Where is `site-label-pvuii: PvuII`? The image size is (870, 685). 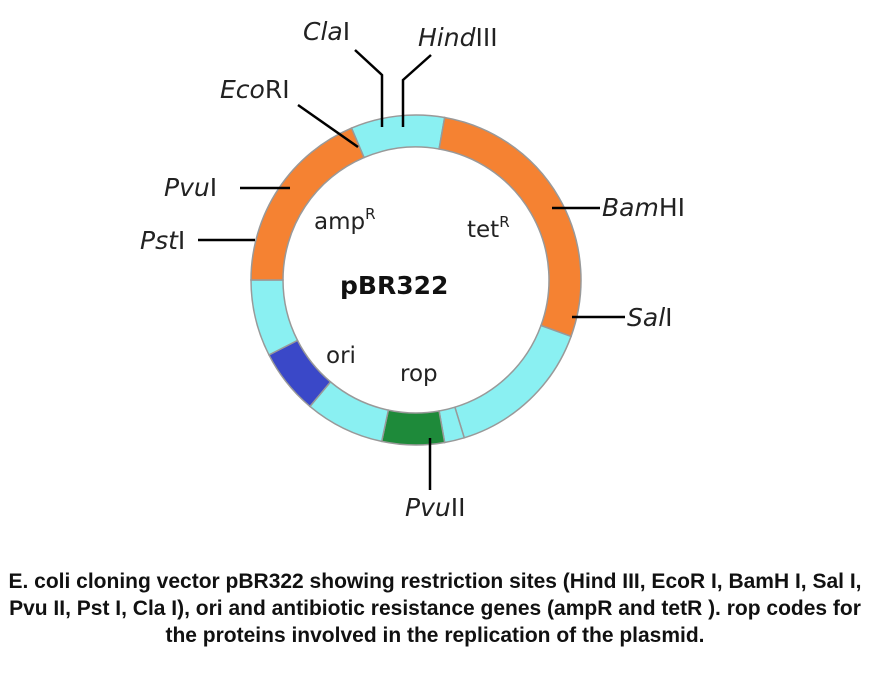
site-label-pvuii: PvuII is located at coordinates (435, 507).